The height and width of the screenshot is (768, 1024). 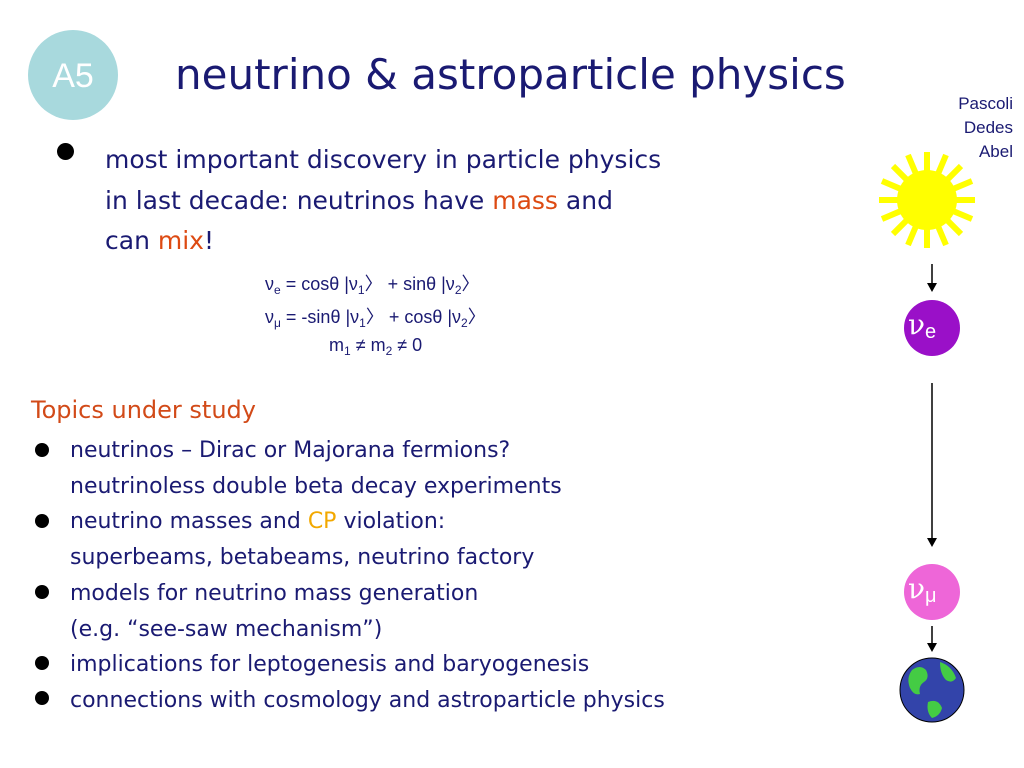 I want to click on nu-mu-circle, so click(x=932, y=592).